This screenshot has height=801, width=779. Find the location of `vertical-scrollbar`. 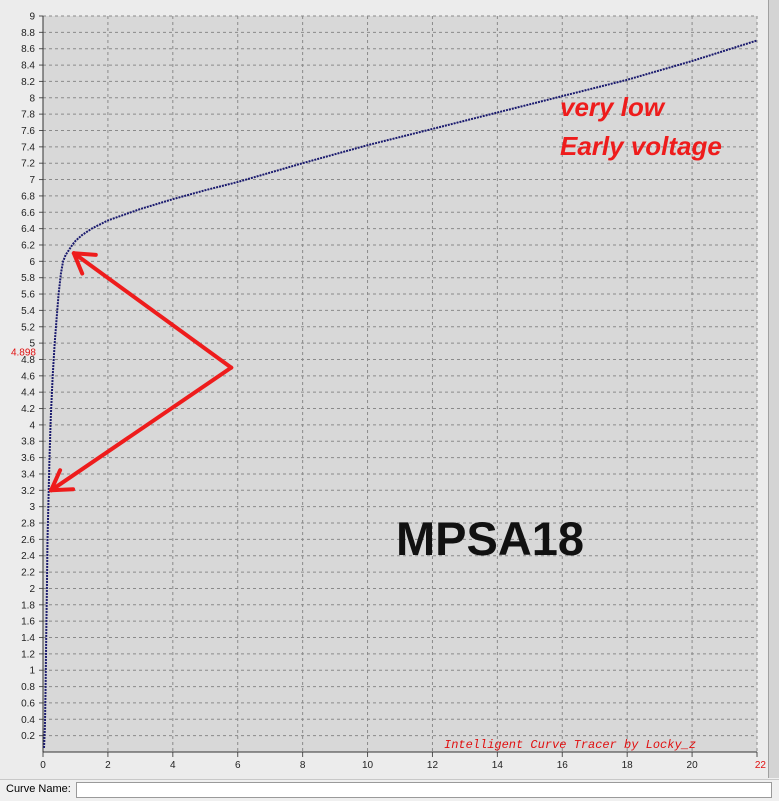

vertical-scrollbar is located at coordinates (773, 389).